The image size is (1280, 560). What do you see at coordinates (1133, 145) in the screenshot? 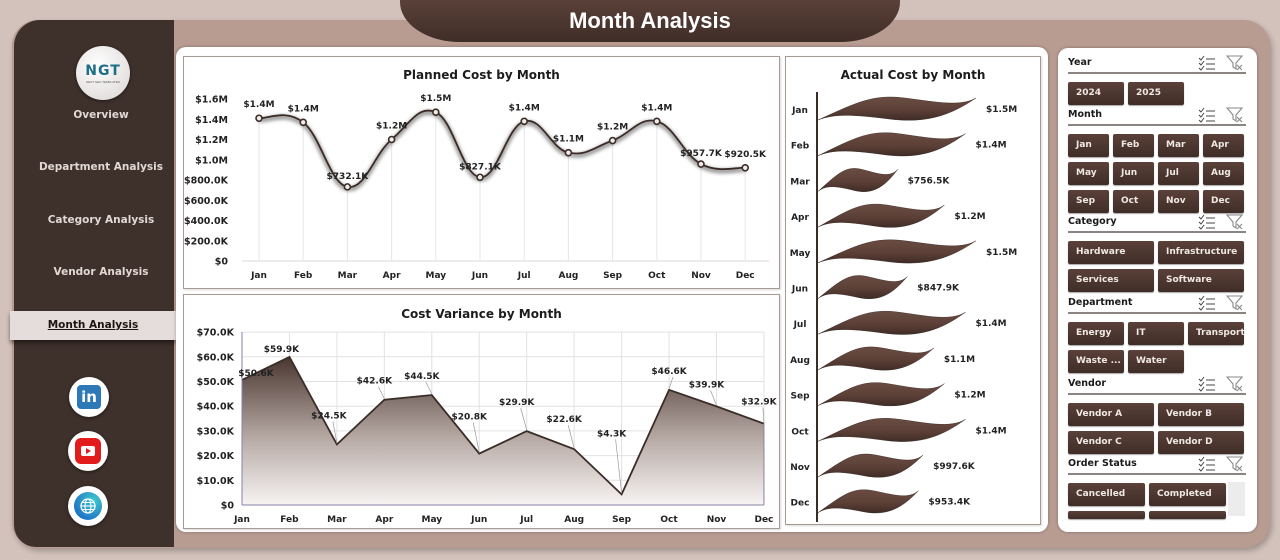
I see `slicer-option-month: Feb` at bounding box center [1133, 145].